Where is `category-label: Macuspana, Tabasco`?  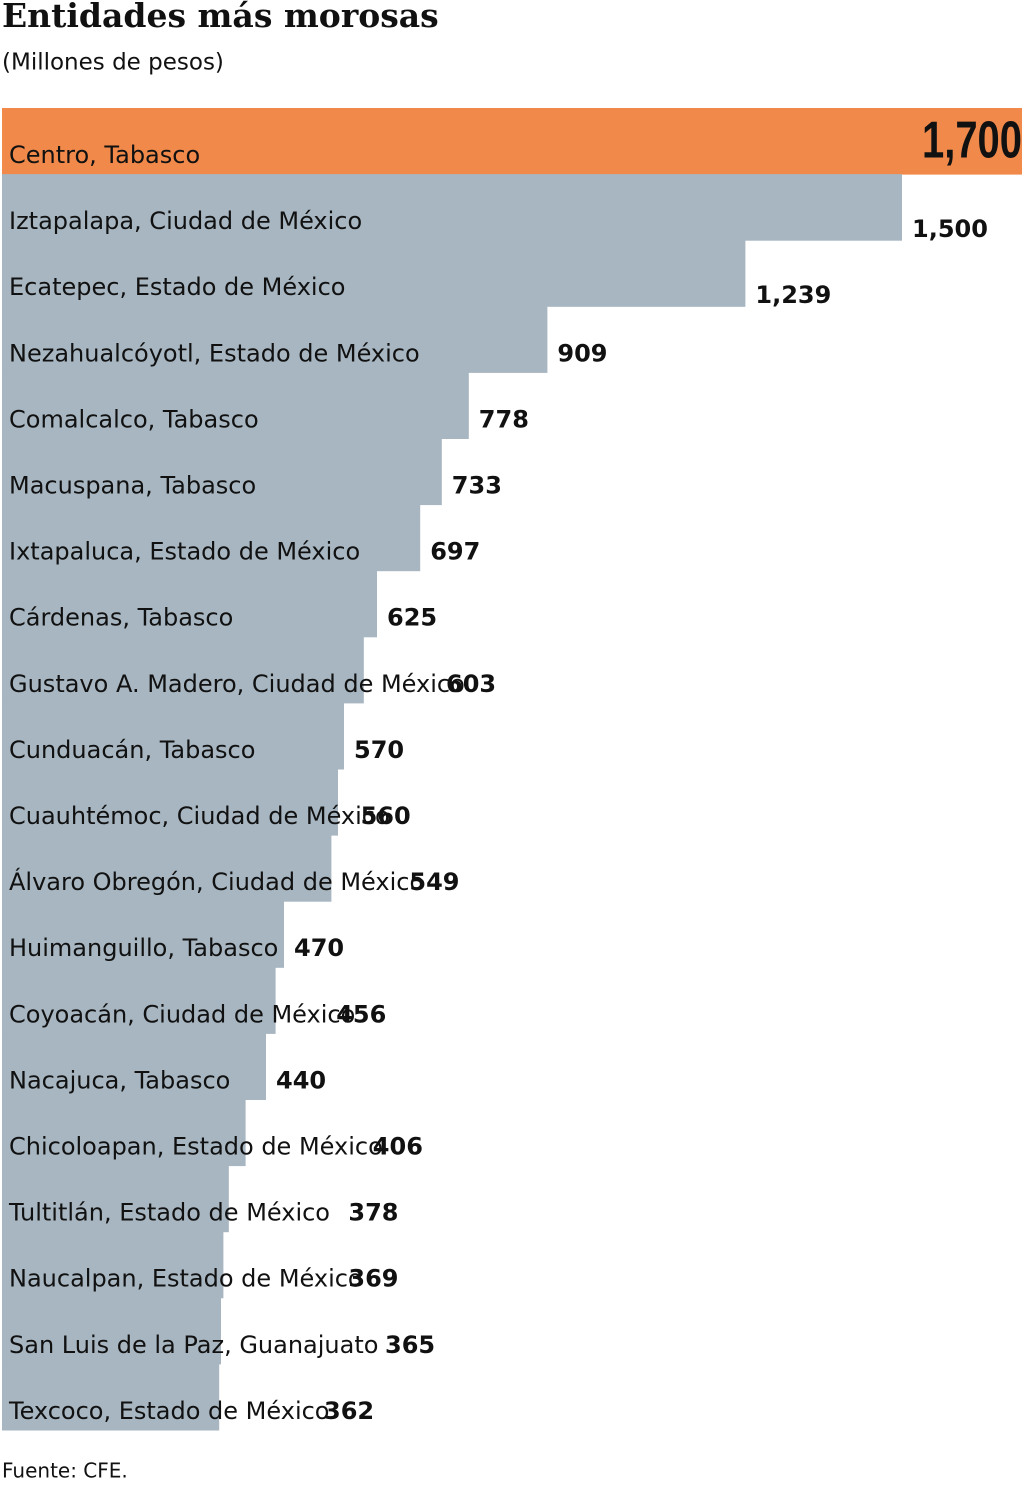 category-label: Macuspana, Tabasco is located at coordinates (132, 486).